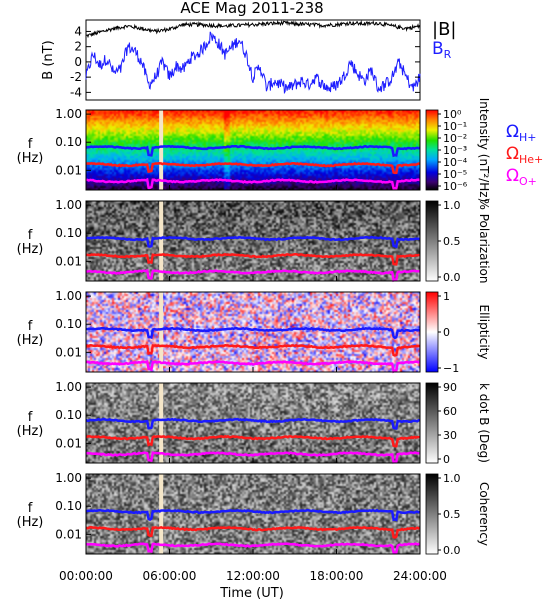 The image size is (550, 600). Describe the element at coordinates (78, 62) in the screenshot. I see `mag-y-tick-label: 0` at that location.